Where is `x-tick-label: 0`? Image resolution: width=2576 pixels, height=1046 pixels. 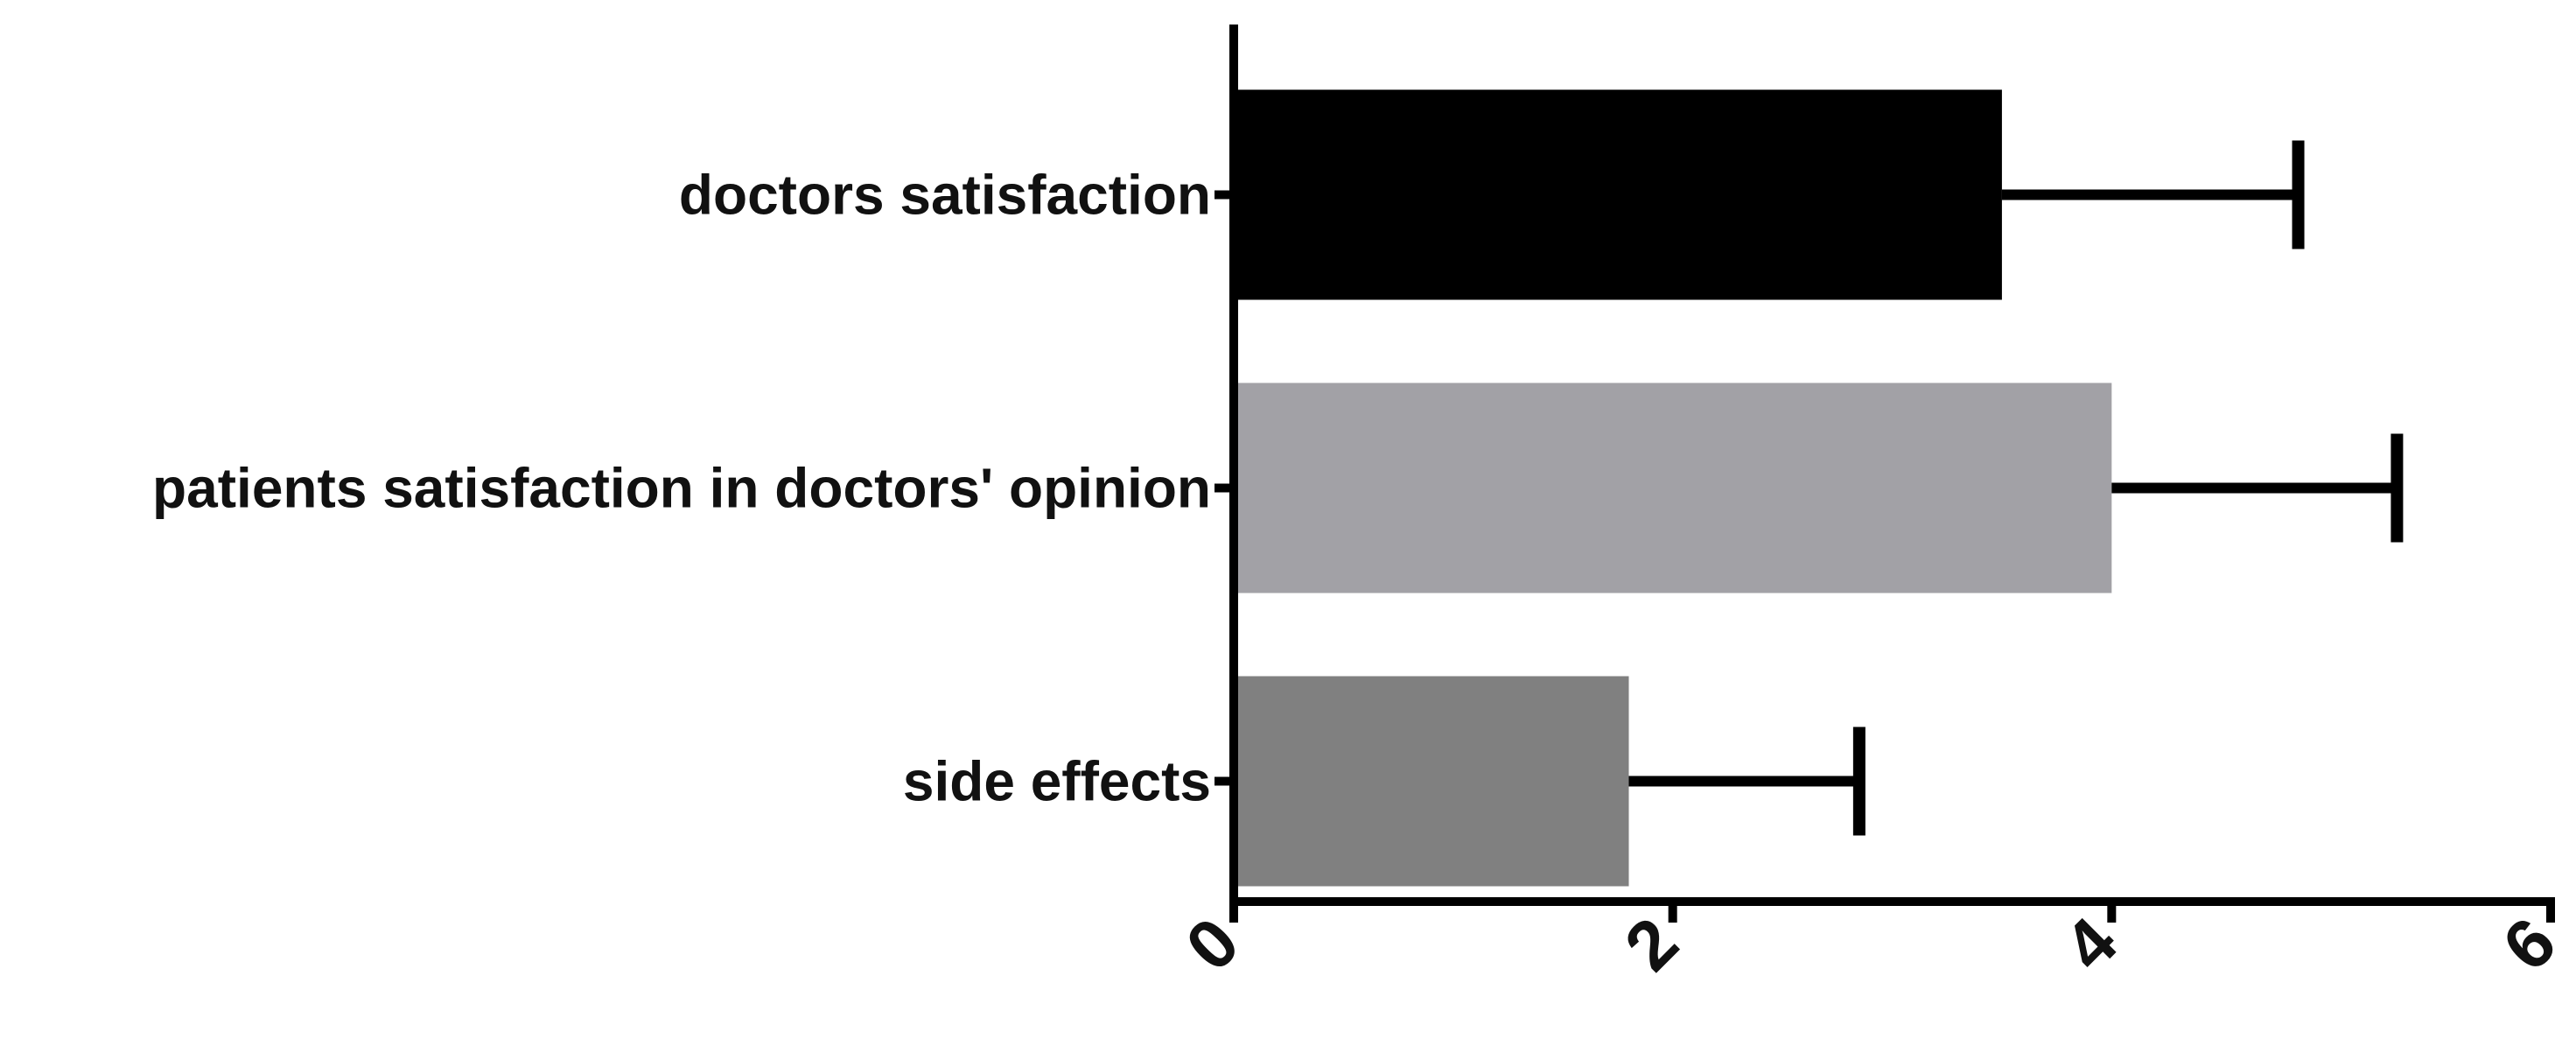
x-tick-label: 0 is located at coordinates (1212, 944).